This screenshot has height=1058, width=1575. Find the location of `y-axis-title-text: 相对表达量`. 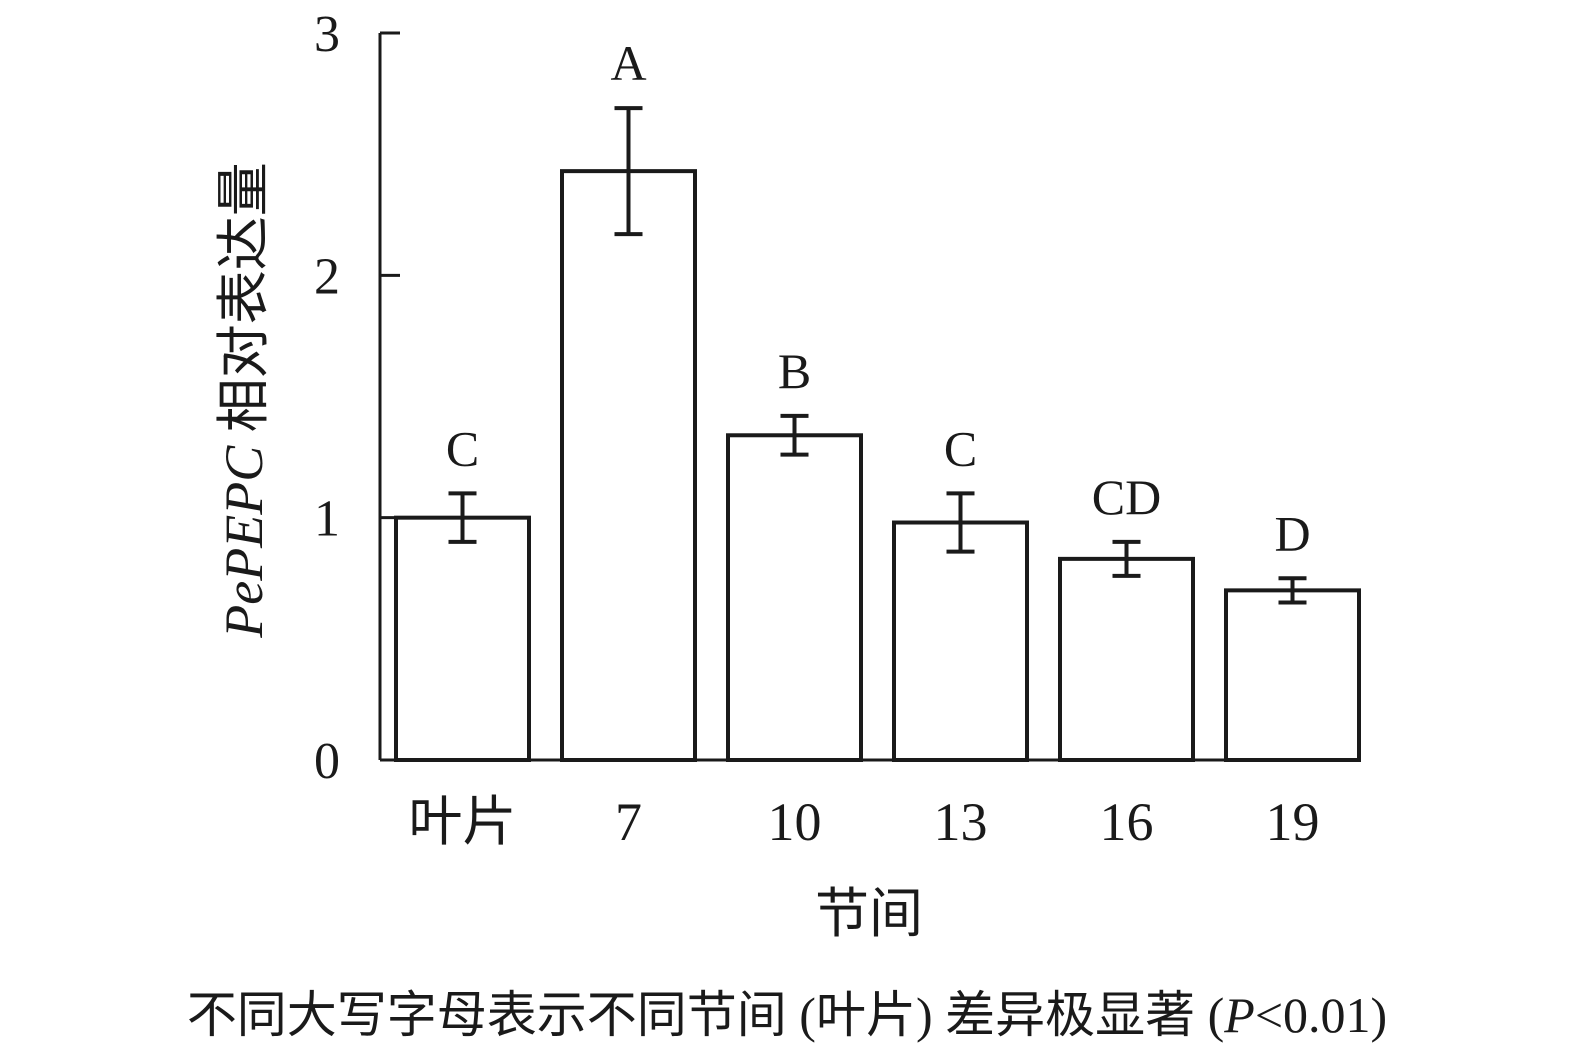

y-axis-title-text: 相对表达量 is located at coordinates (244, 304).